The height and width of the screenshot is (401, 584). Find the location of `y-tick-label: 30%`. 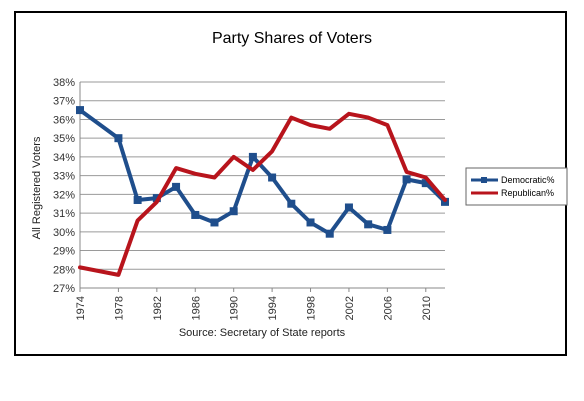

y-tick-label: 30% is located at coordinates (64, 233).